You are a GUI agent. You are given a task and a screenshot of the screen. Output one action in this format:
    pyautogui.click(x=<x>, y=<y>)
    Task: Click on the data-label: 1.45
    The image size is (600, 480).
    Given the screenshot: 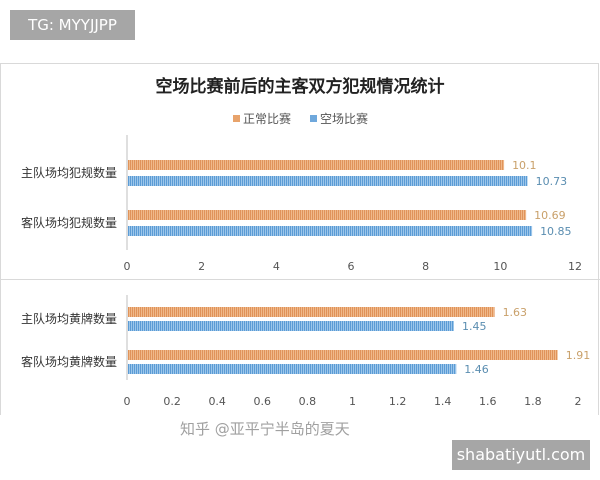 What is the action you would take?
    pyautogui.click(x=474, y=326)
    